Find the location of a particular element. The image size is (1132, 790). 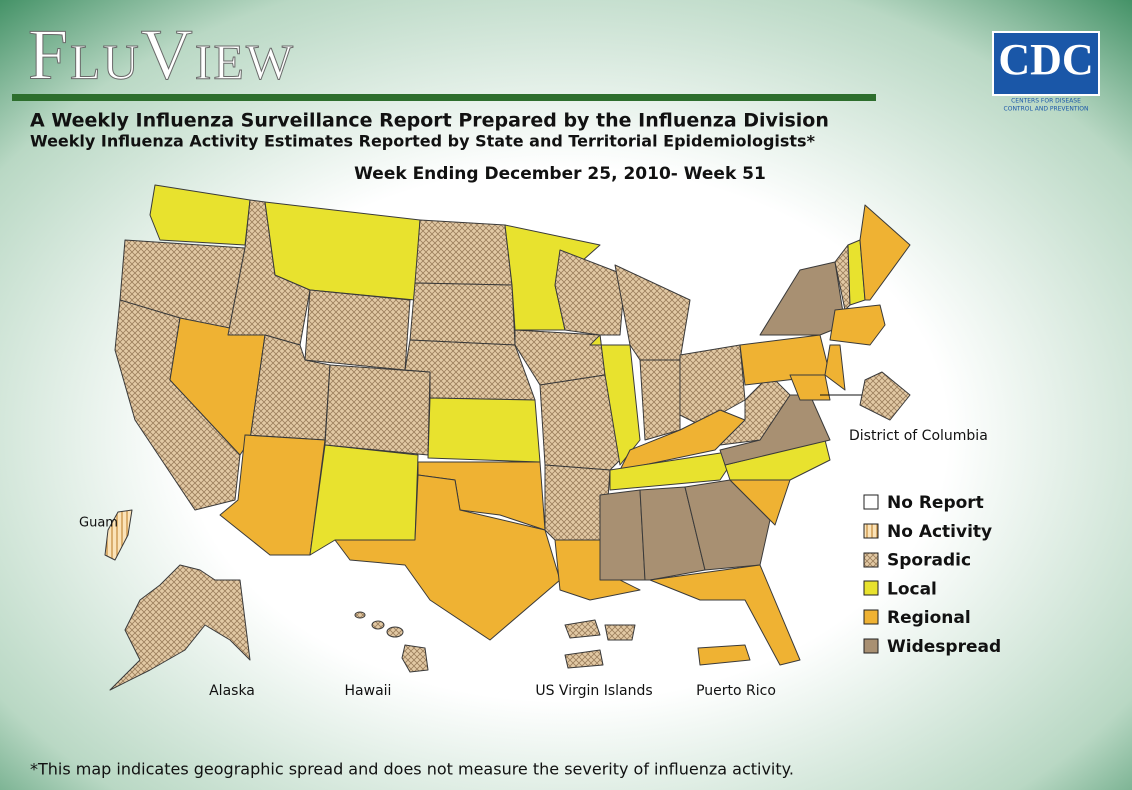

logo-name: CDC is located at coordinates (1045, 59).